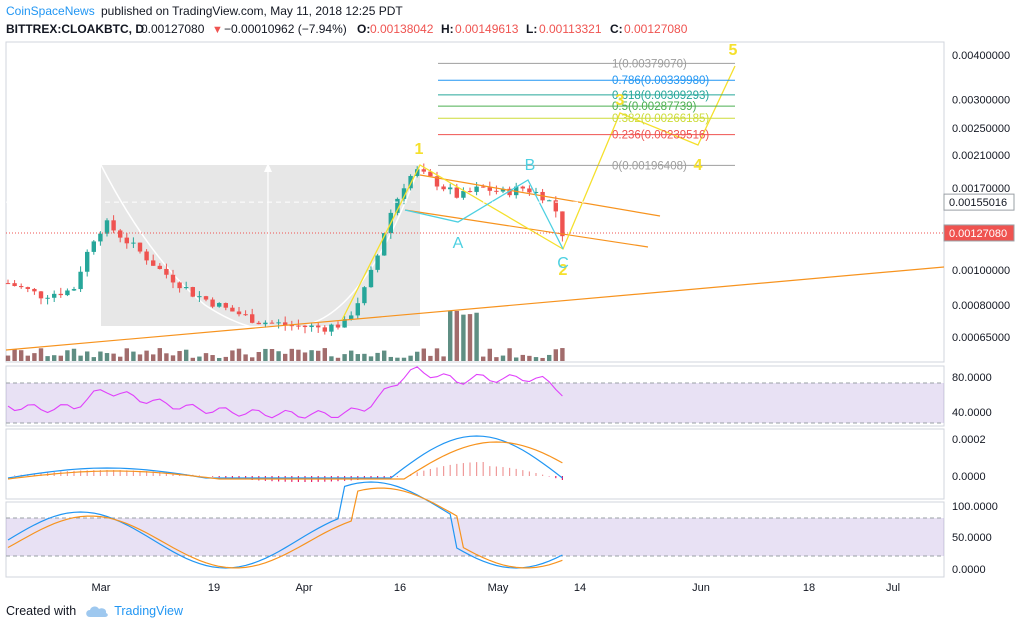 The height and width of the screenshot is (631, 1022). Describe the element at coordinates (660, 136) in the screenshot. I see `fib-level-label: 0.236(0.00239516)` at that location.